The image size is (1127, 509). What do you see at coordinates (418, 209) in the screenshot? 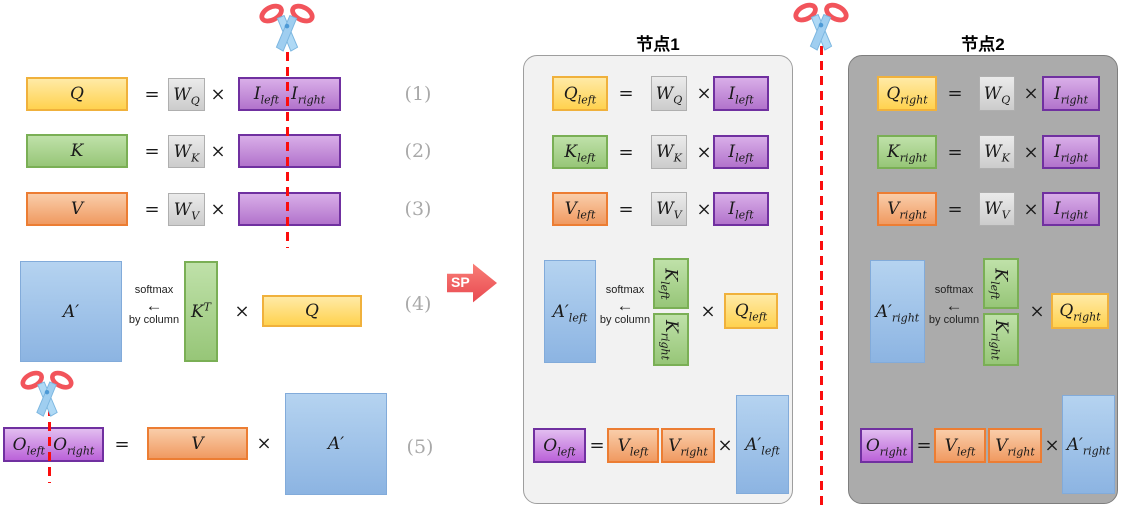
I see `equation-number-3: (3)` at bounding box center [418, 209].